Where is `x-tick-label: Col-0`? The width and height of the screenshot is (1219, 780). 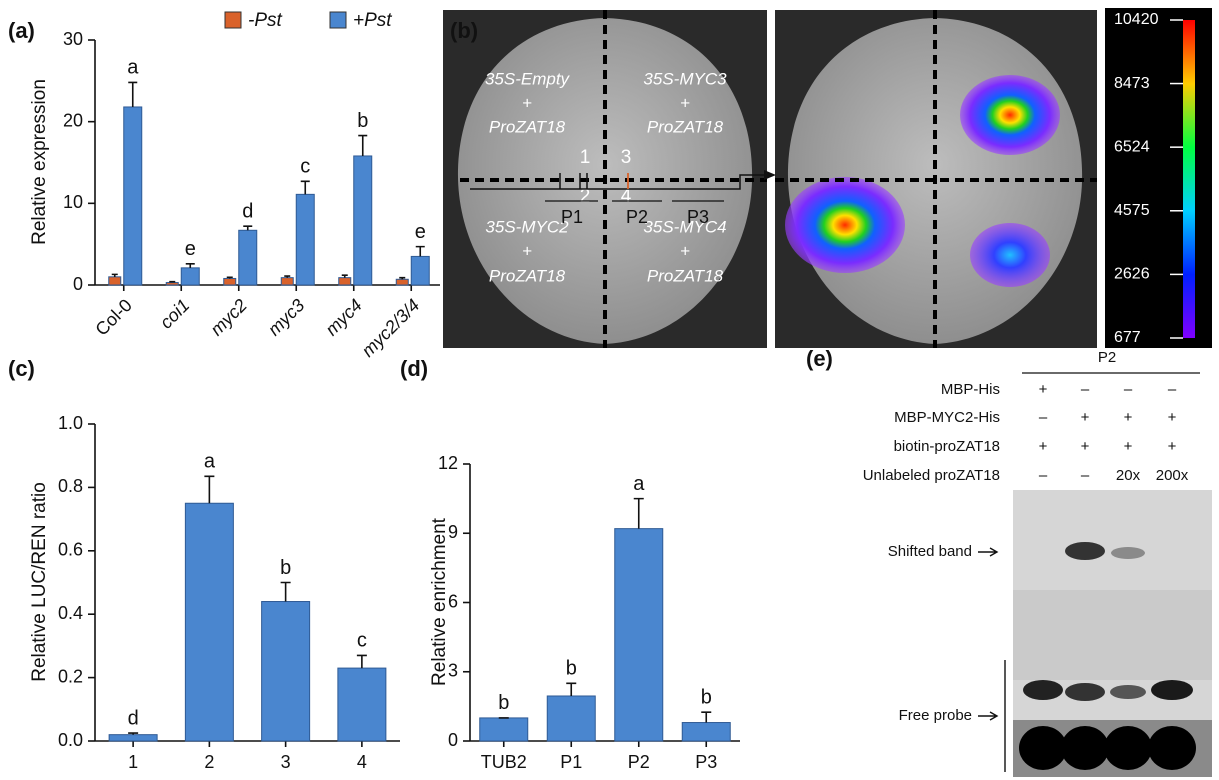 x-tick-label: Col-0 is located at coordinates (113, 317).